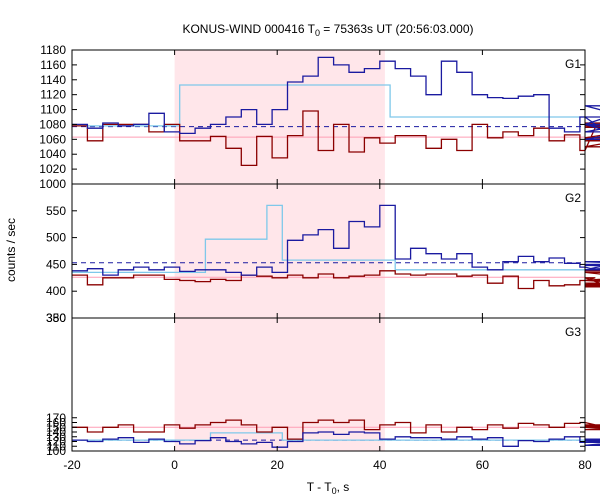  I want to click on y-tick-label: 110, so click(56, 446).